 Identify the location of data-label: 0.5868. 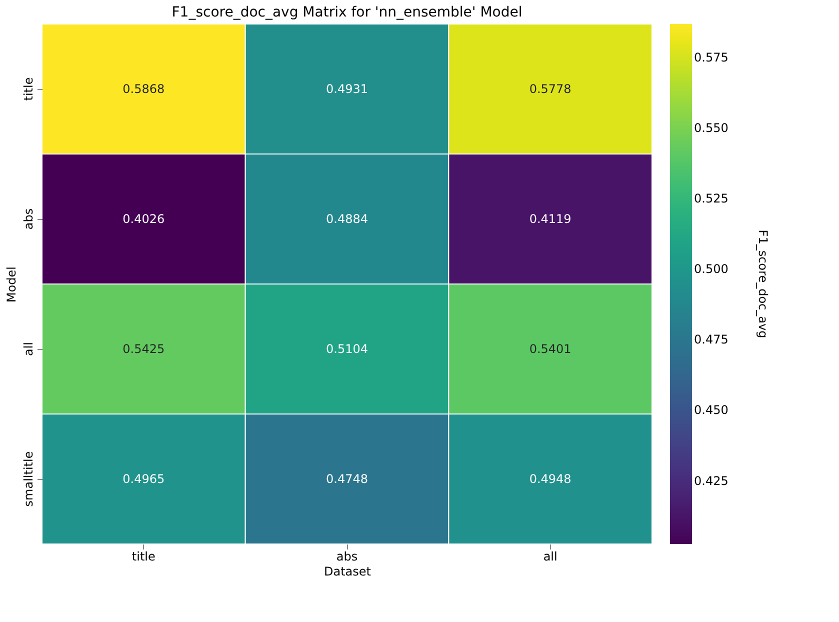
(143, 89).